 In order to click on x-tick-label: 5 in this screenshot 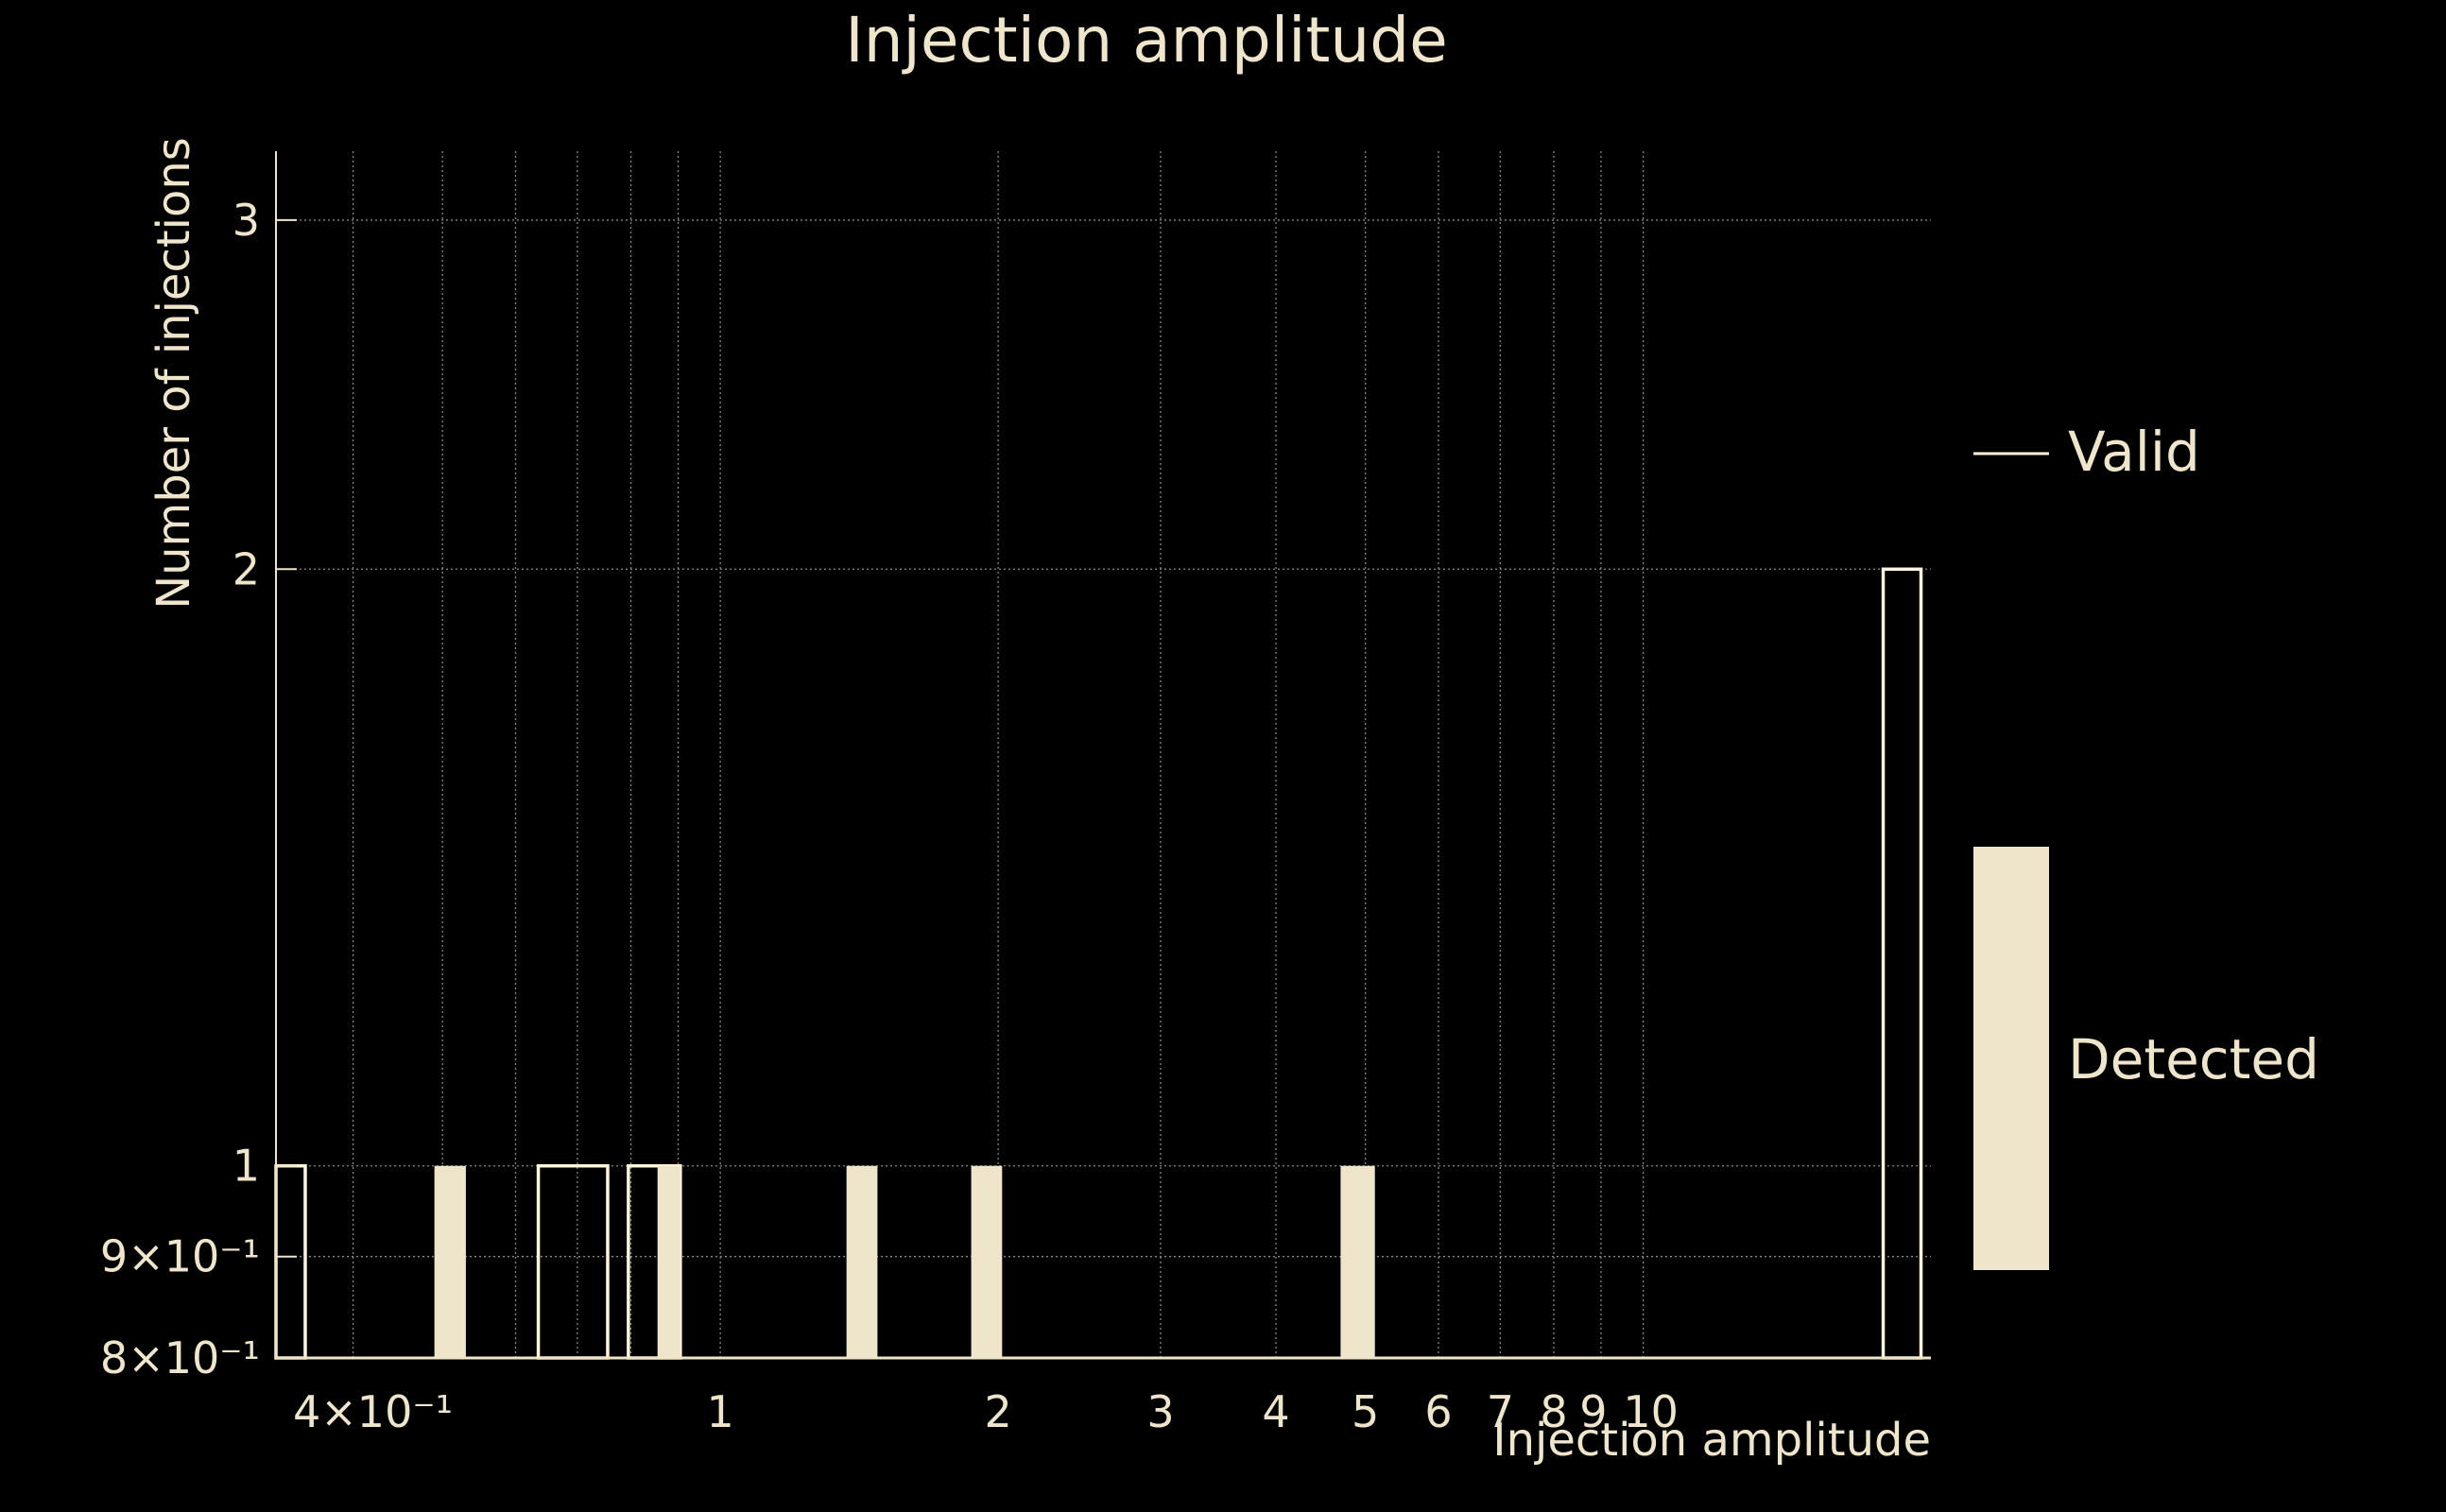, I will do `click(1365, 1411)`.